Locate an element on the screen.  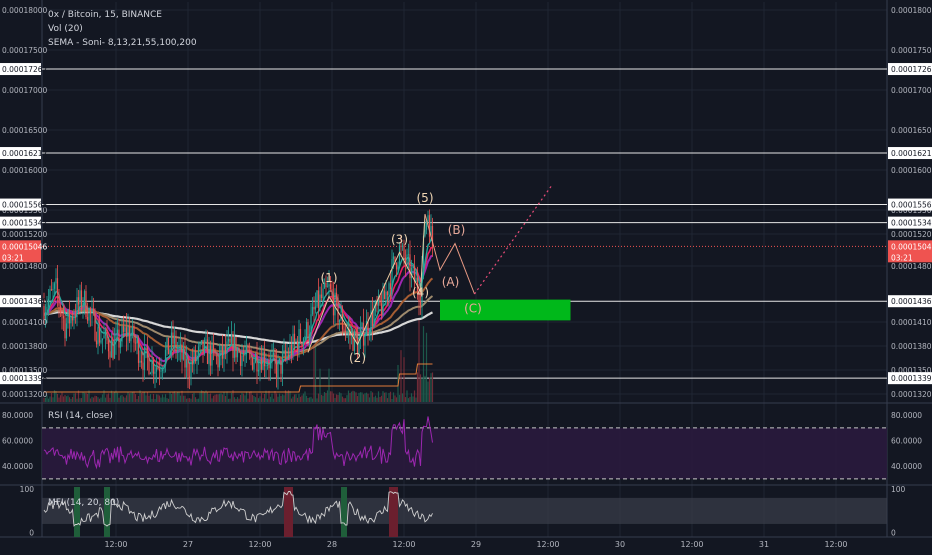
mfi-tick-left-1: 0 is located at coordinates (31, 533).